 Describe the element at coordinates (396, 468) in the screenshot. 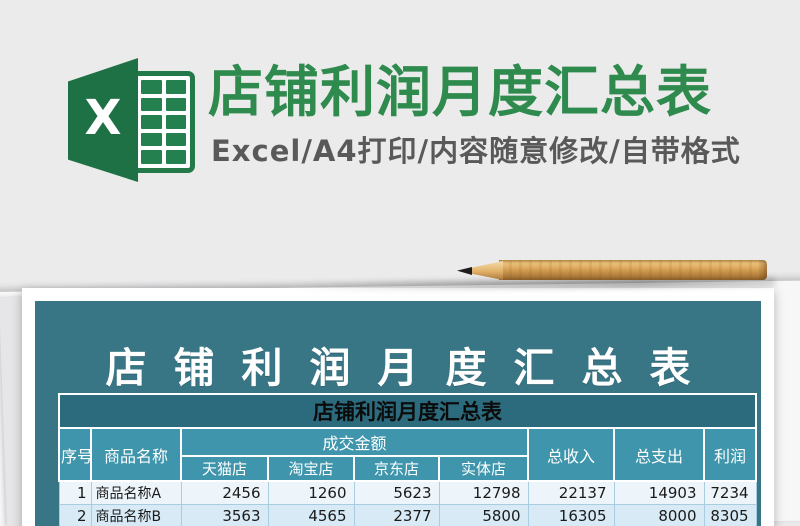

I see `col-header-jd: 京东店` at that location.